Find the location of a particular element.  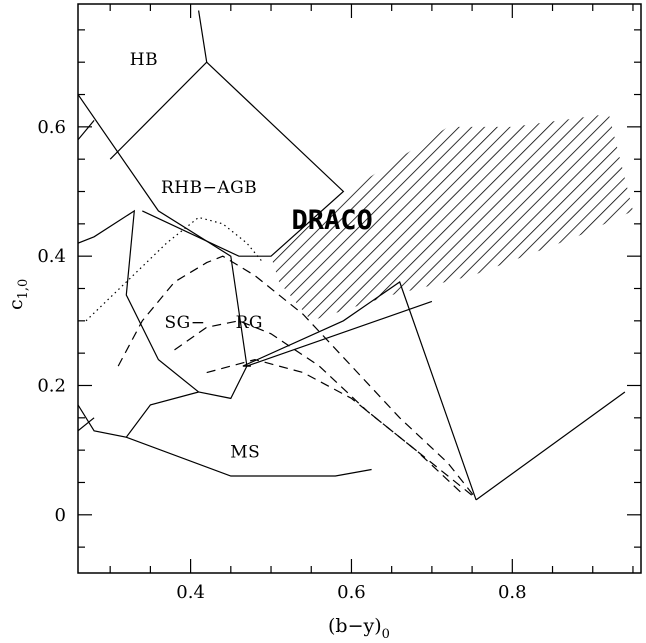

dotted-curve is located at coordinates (174, 269).